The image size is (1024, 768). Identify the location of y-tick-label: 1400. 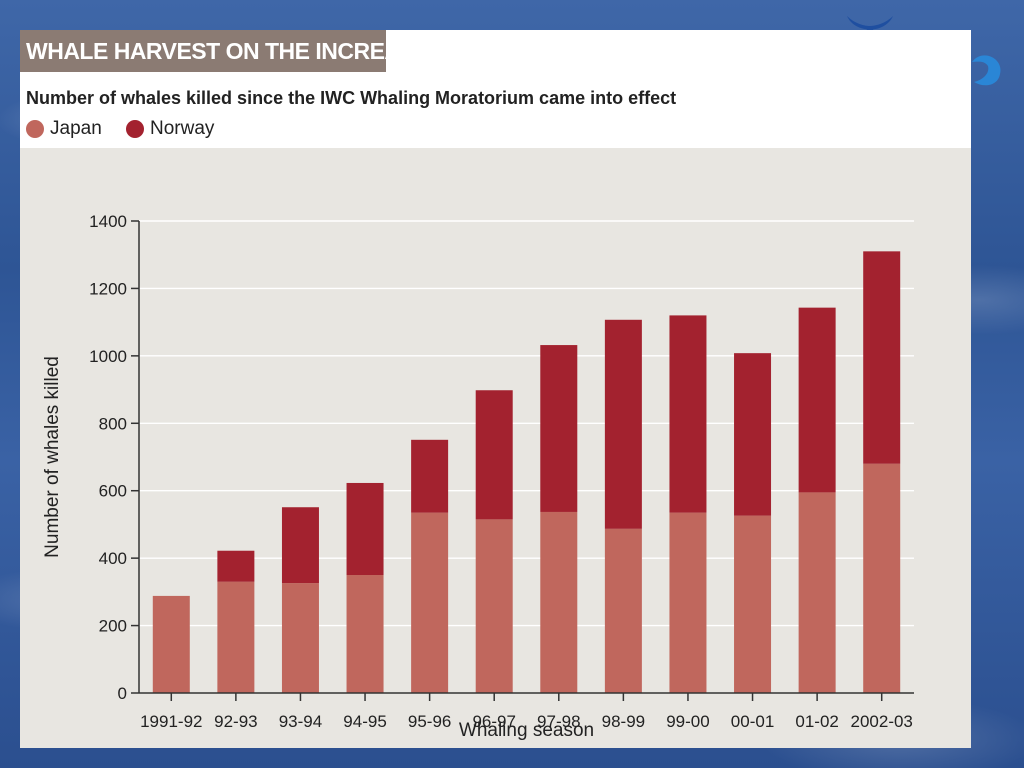
(108, 221).